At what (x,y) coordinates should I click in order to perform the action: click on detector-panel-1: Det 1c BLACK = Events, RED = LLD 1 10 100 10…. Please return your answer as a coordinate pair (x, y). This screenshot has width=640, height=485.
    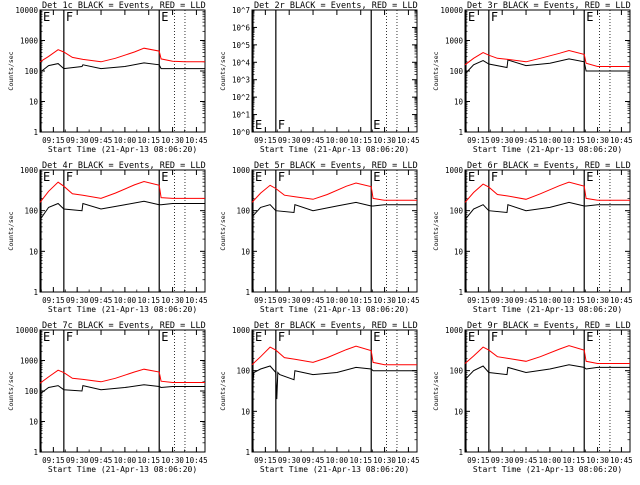
    Looking at the image, I should click on (107, 77).